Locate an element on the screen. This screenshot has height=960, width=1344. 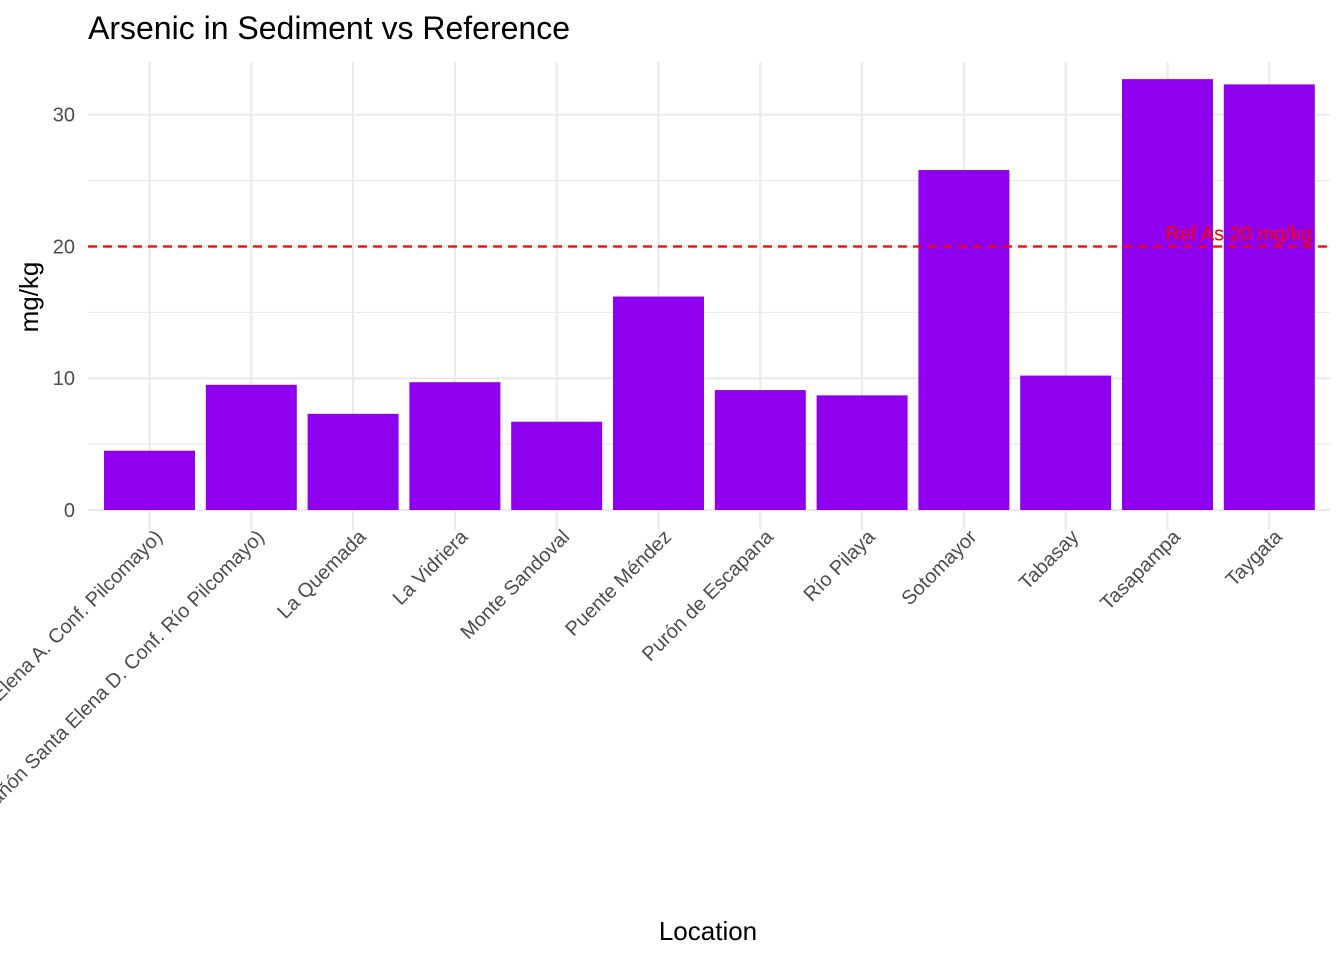
y-tick-labels: 0 10 20 30 is located at coordinates (64, 313).